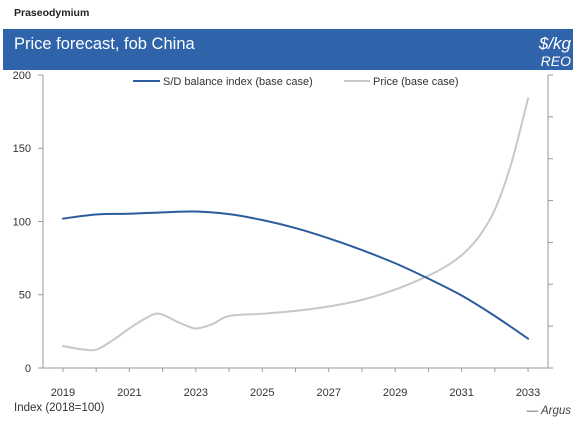 The image size is (573, 423). I want to click on right-axis-unit-label: $/kg, so click(554, 43).